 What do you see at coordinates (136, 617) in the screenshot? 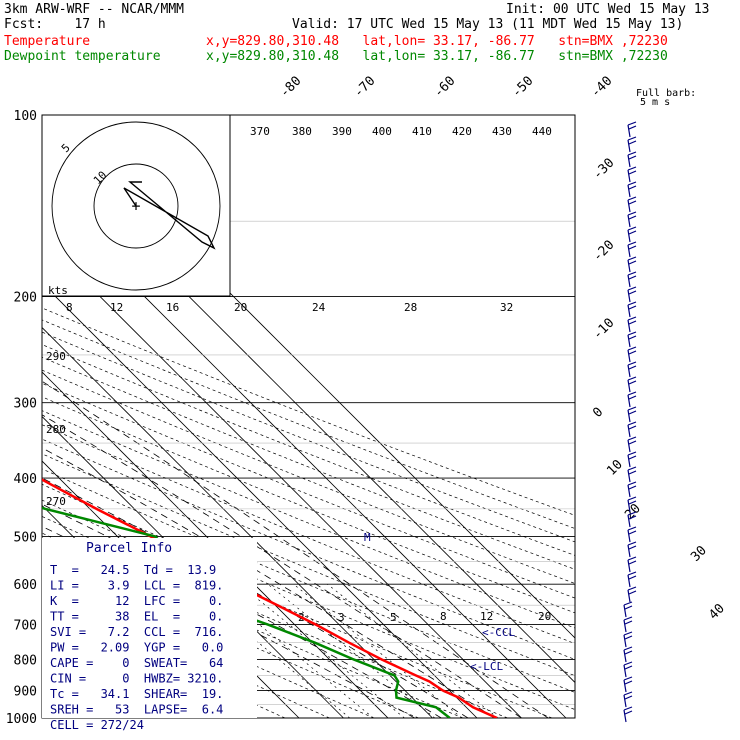
I see `parcel-info-row: TT = 38 EL = 0.` at bounding box center [136, 617].